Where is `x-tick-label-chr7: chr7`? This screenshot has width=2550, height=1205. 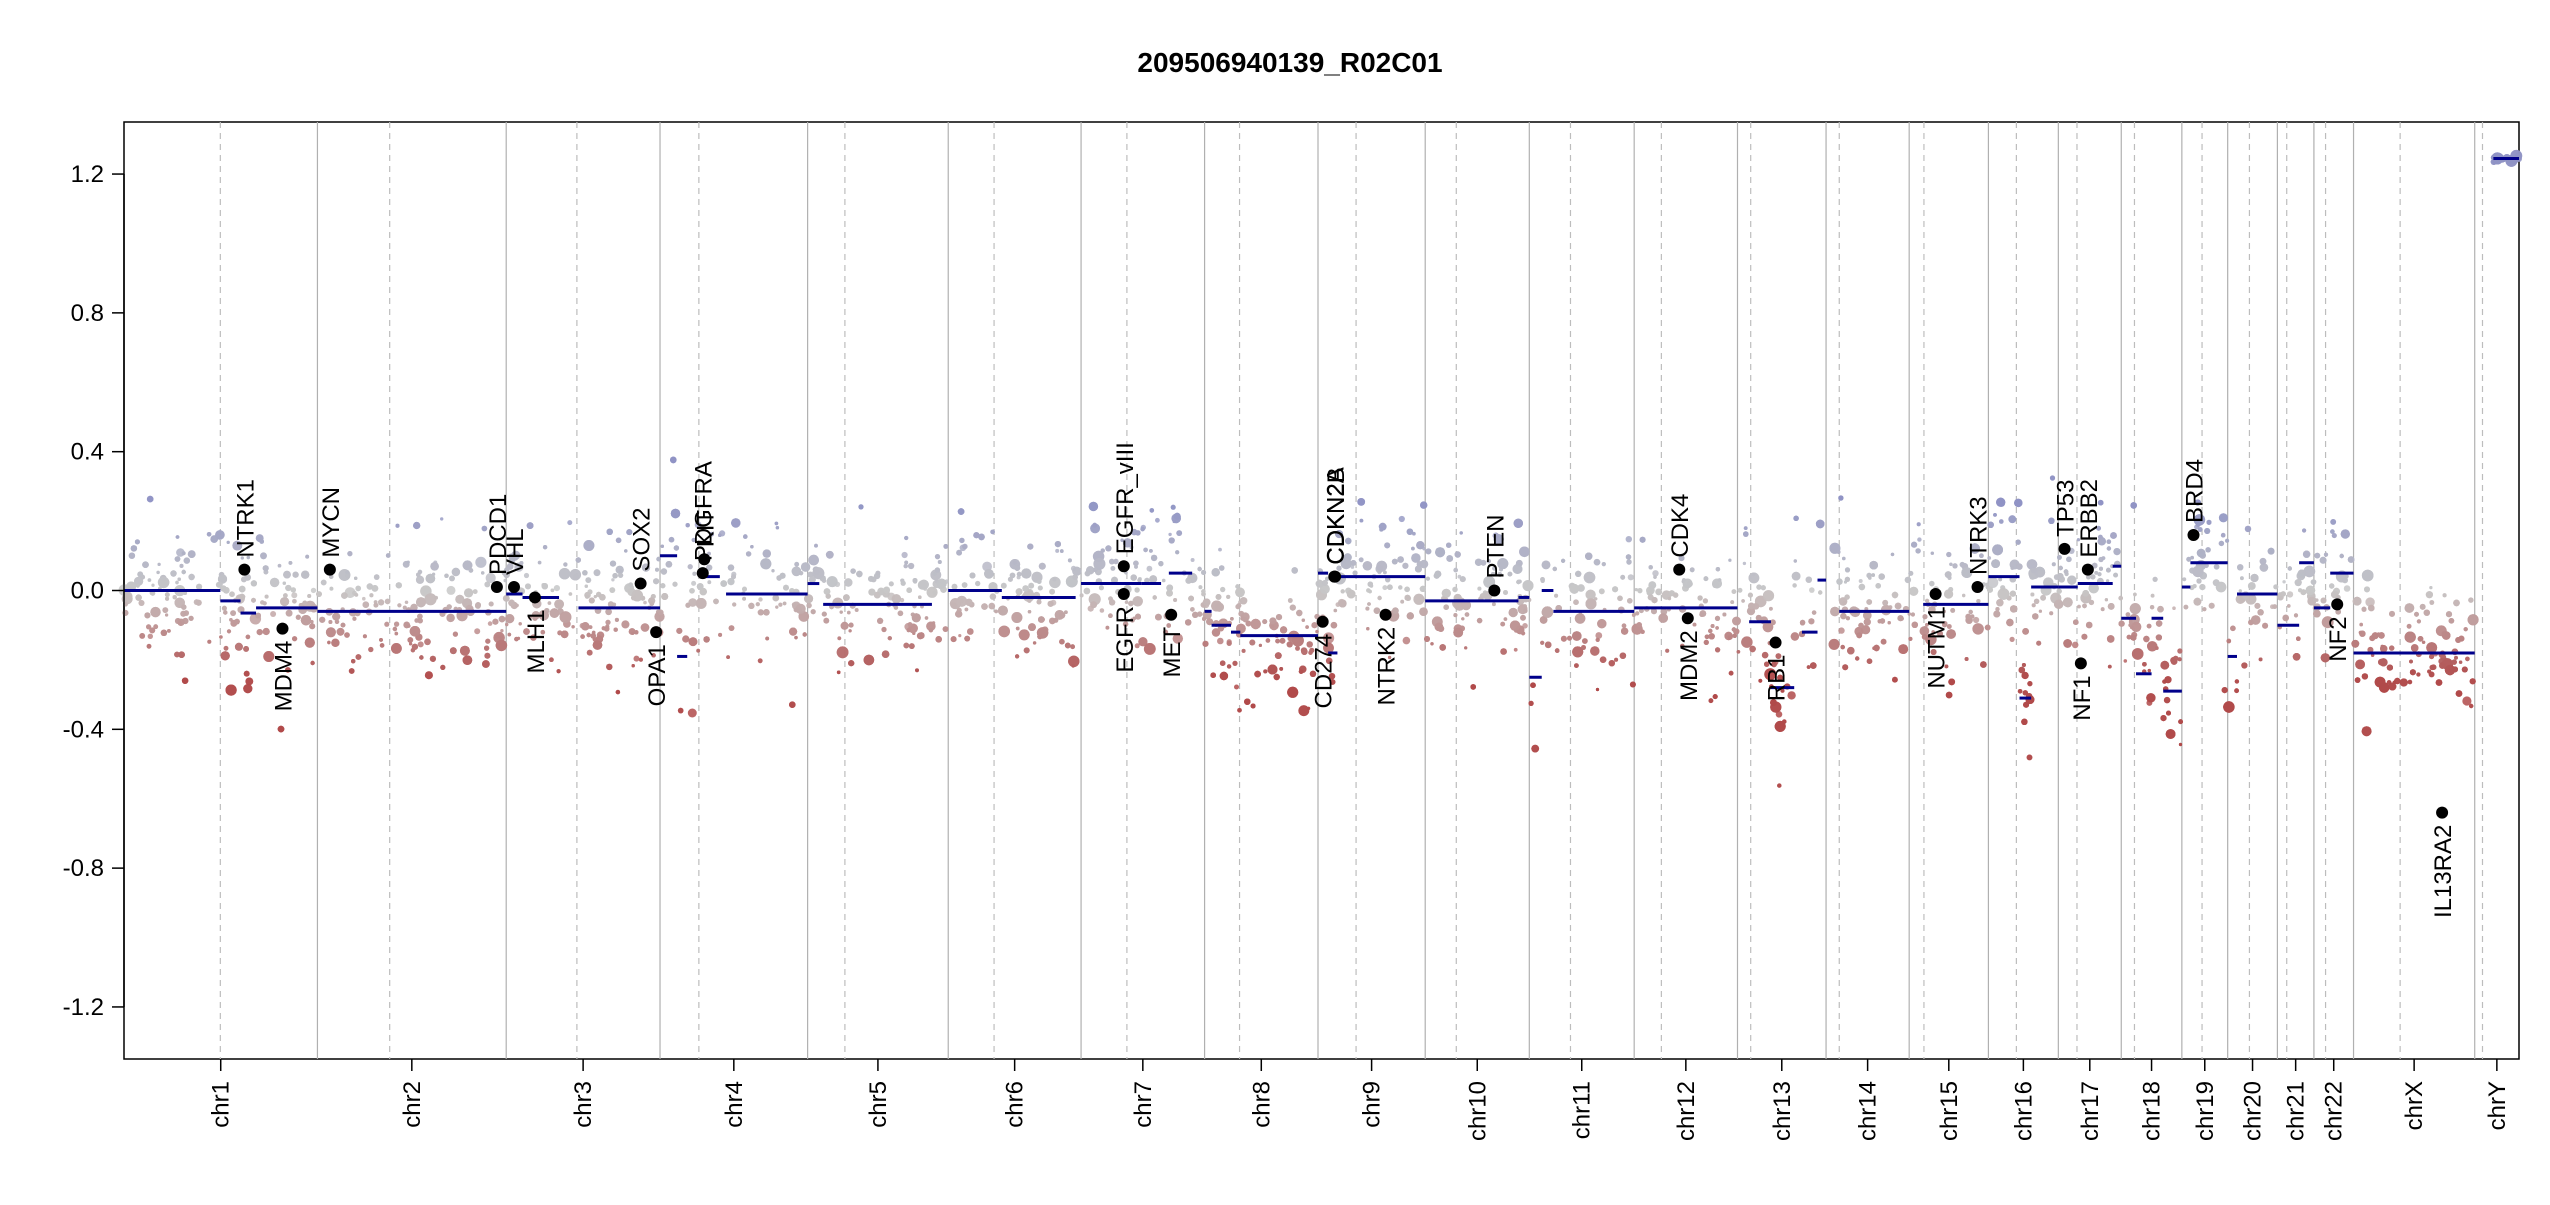
x-tick-label-chr7: chr7 is located at coordinates (1143, 1104).